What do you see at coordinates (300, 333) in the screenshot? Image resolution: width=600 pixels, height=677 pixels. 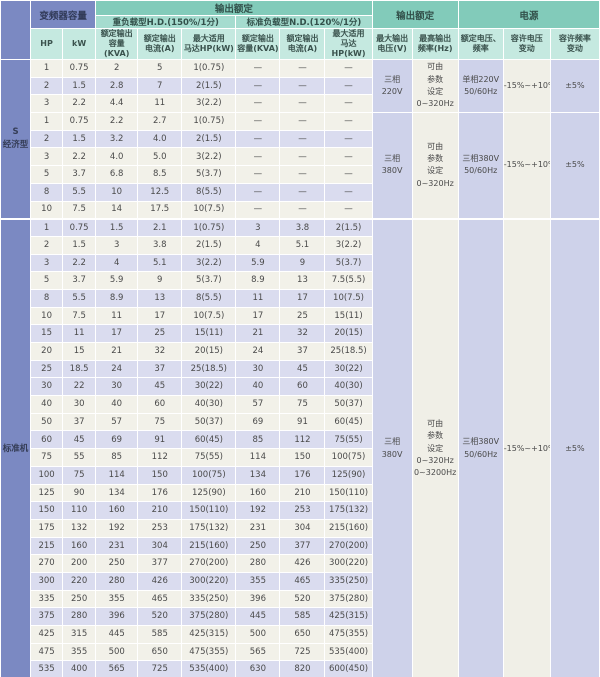 I see `table-row: 15 11 17 25 15(11) 21 32 20(15)` at bounding box center [300, 333].